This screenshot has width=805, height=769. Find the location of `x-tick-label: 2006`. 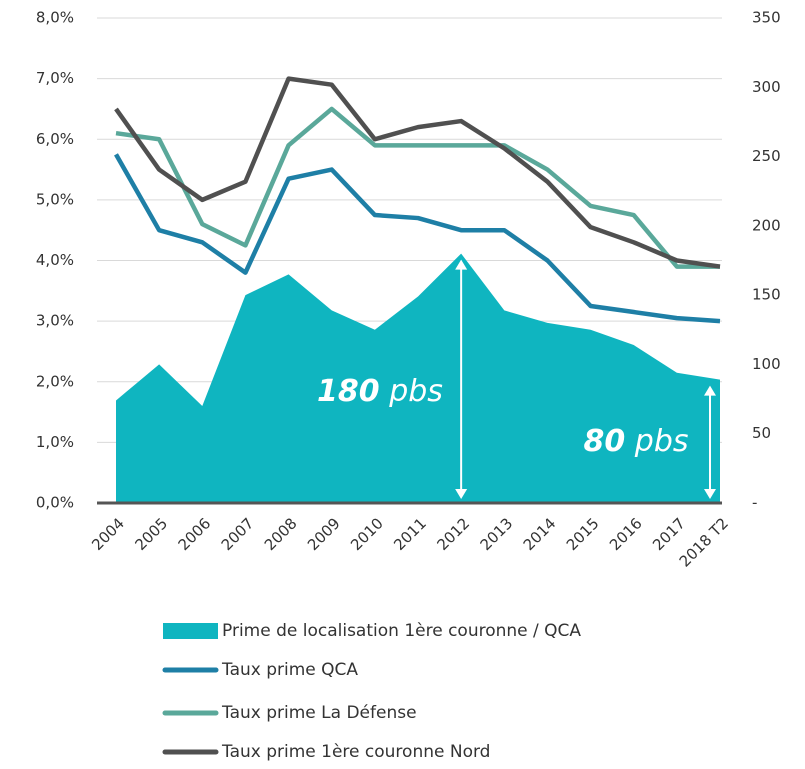

x-tick-label: 2006 is located at coordinates (195, 534).